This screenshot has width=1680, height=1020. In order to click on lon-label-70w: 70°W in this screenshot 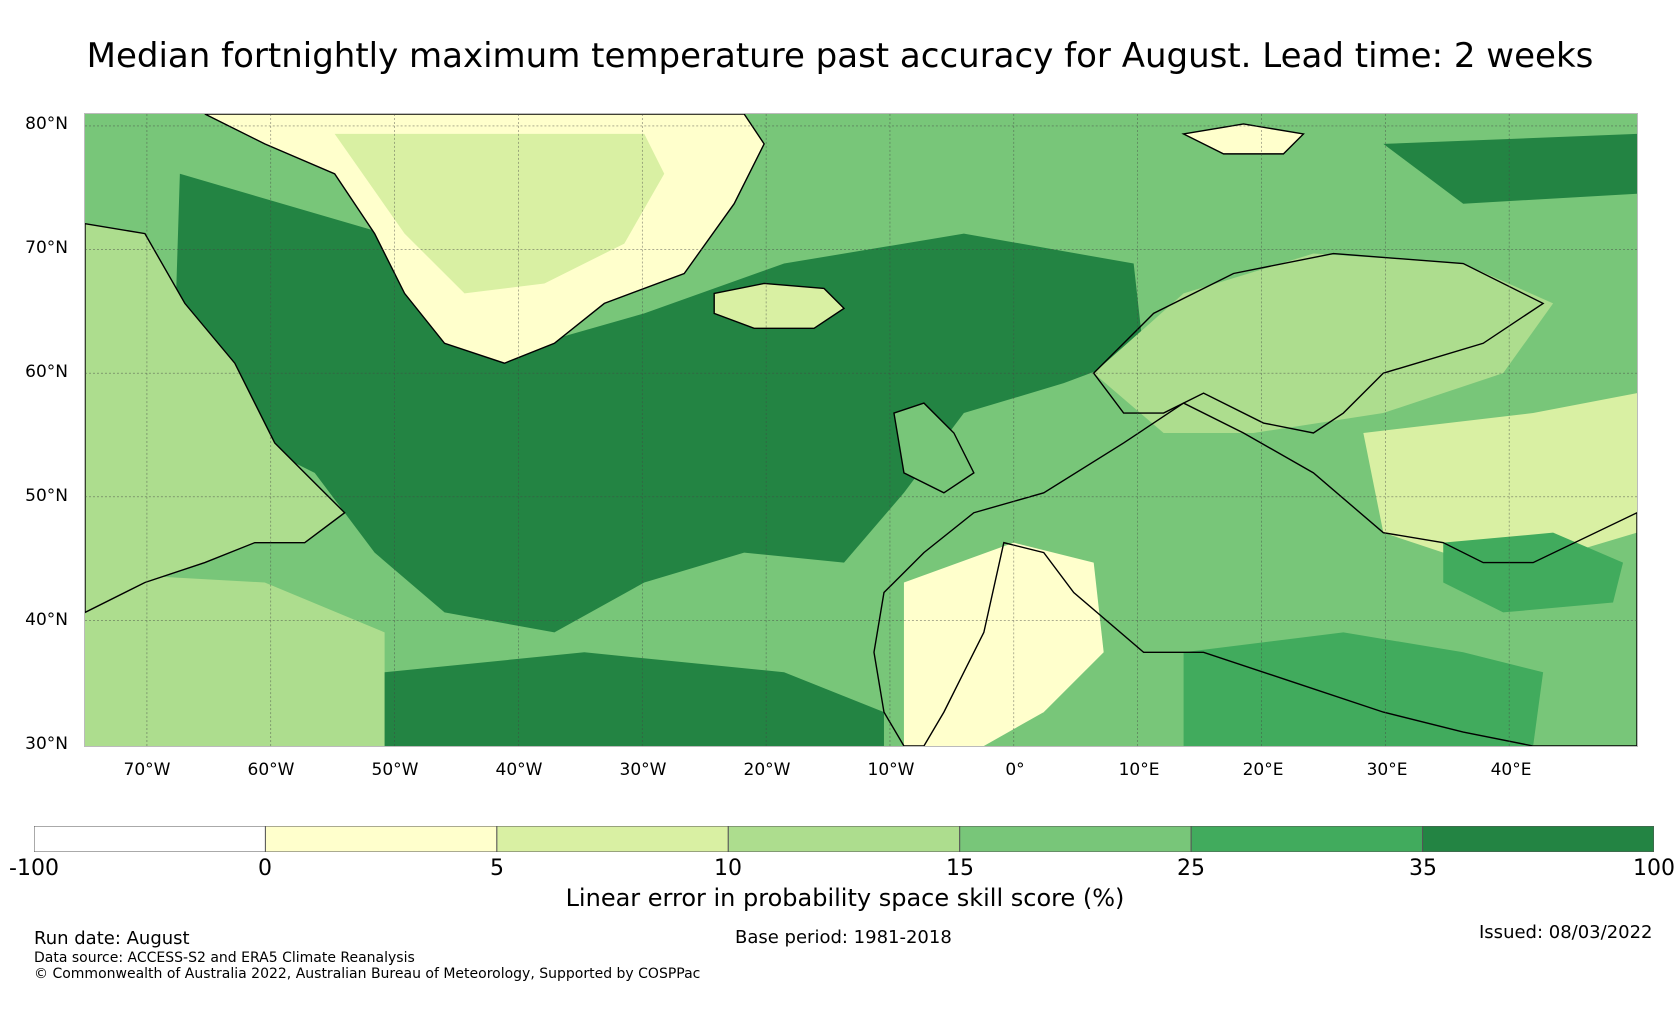, I will do `click(147, 770)`.